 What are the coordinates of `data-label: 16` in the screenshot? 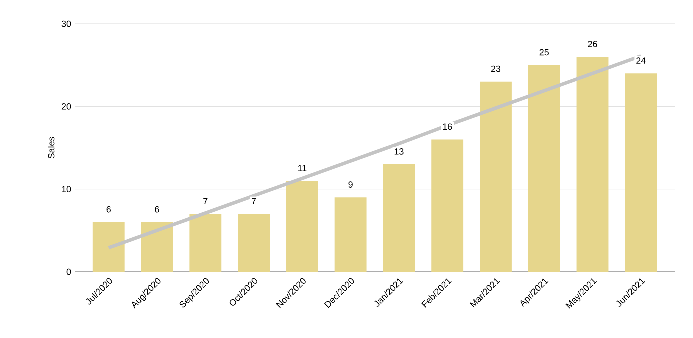 It's located at (447, 127).